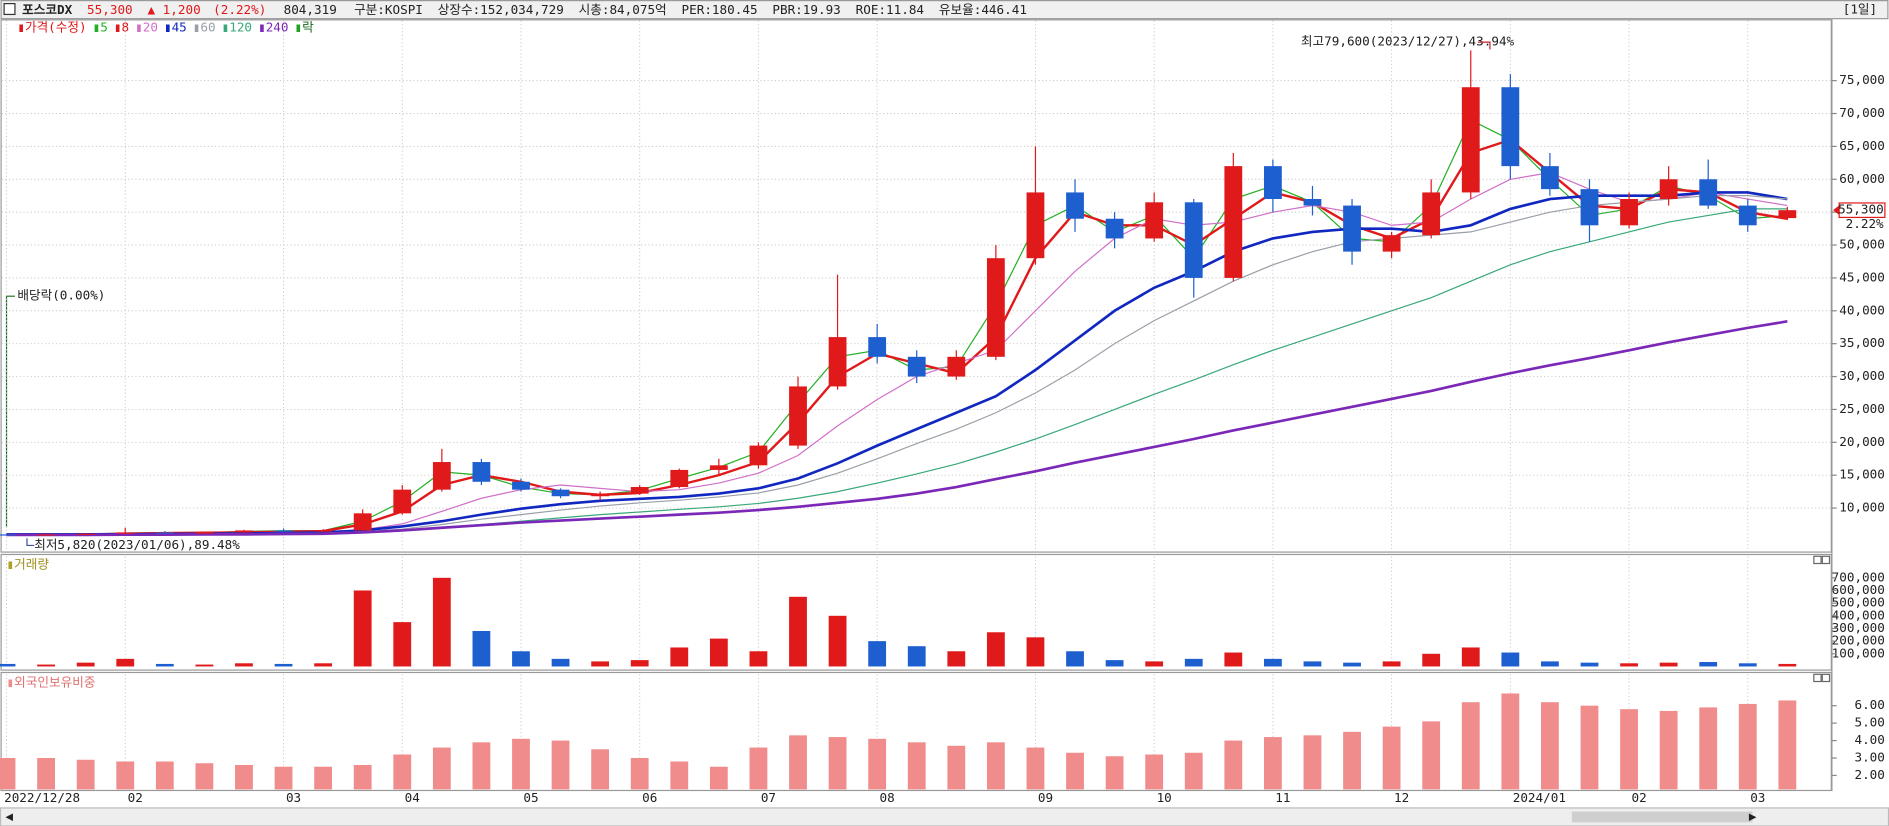 This screenshot has width=1889, height=826. I want to click on min-arrow, so click(30, 542).